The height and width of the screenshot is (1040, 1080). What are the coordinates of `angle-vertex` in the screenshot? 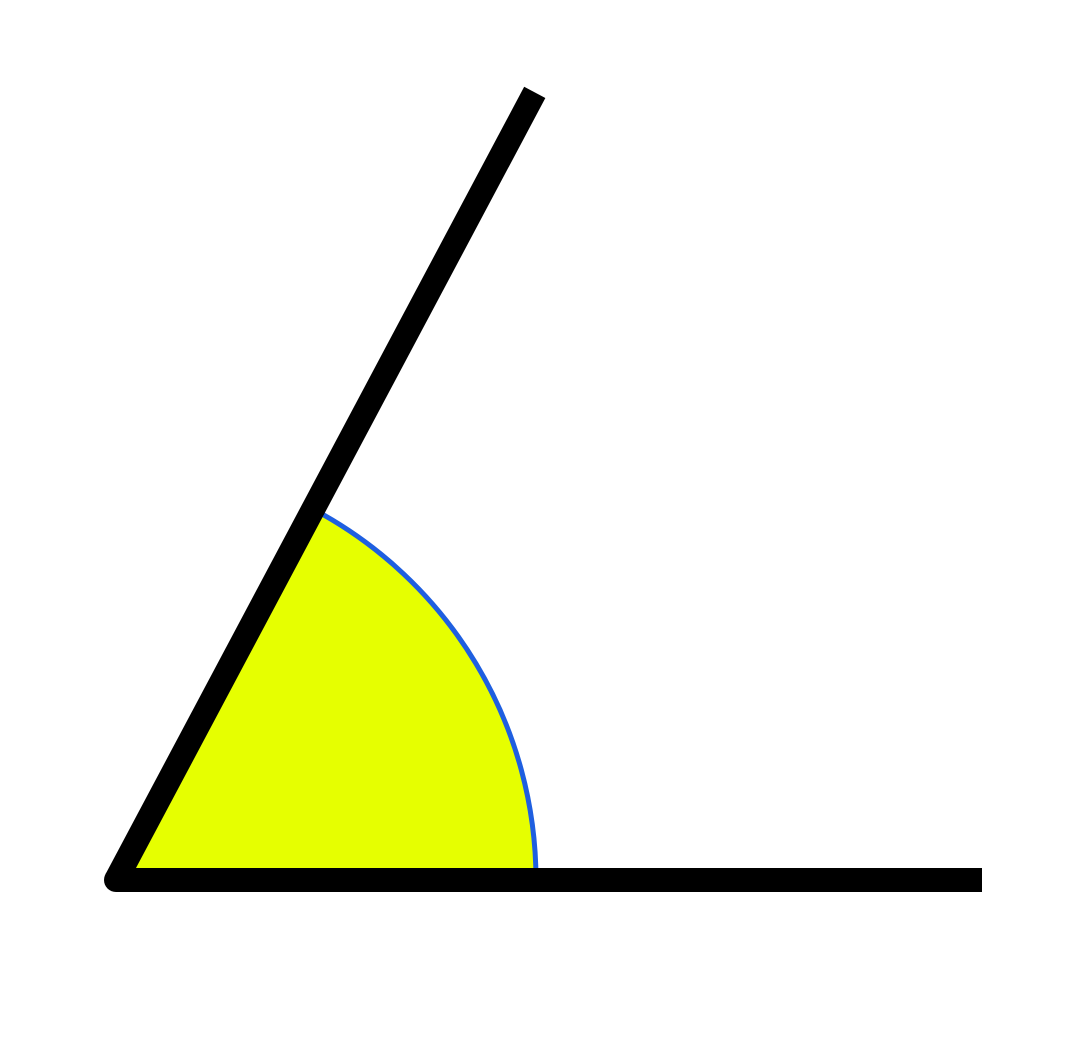 It's located at (116, 880).